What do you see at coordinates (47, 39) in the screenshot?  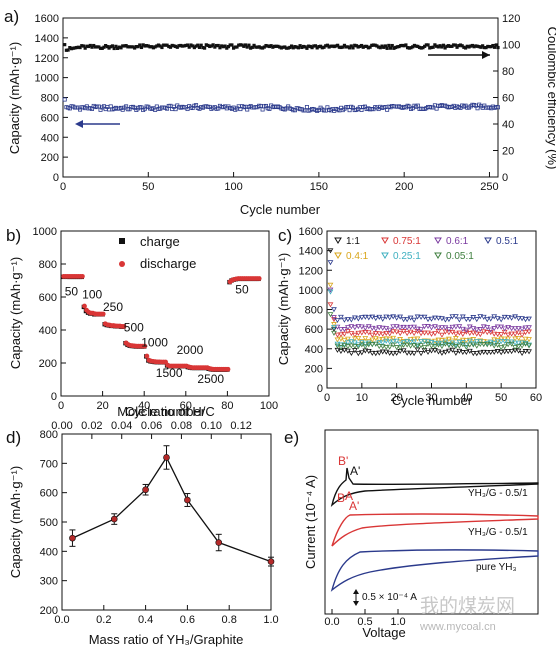 I see `a-ytick-label: 1400` at bounding box center [47, 39].